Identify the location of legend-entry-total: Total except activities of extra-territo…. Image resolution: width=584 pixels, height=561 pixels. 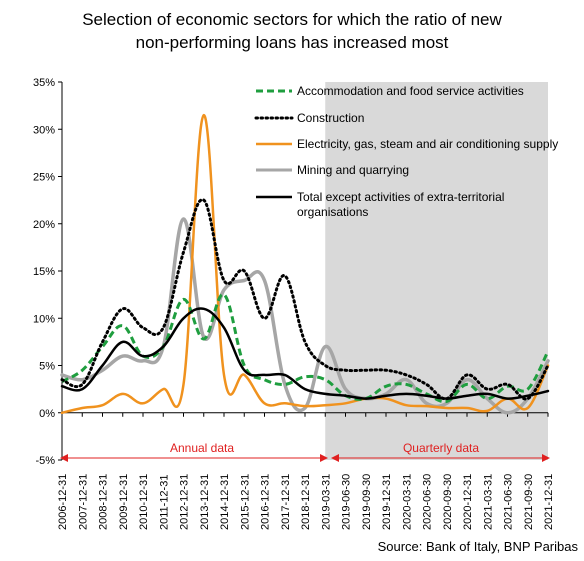
(380, 204).